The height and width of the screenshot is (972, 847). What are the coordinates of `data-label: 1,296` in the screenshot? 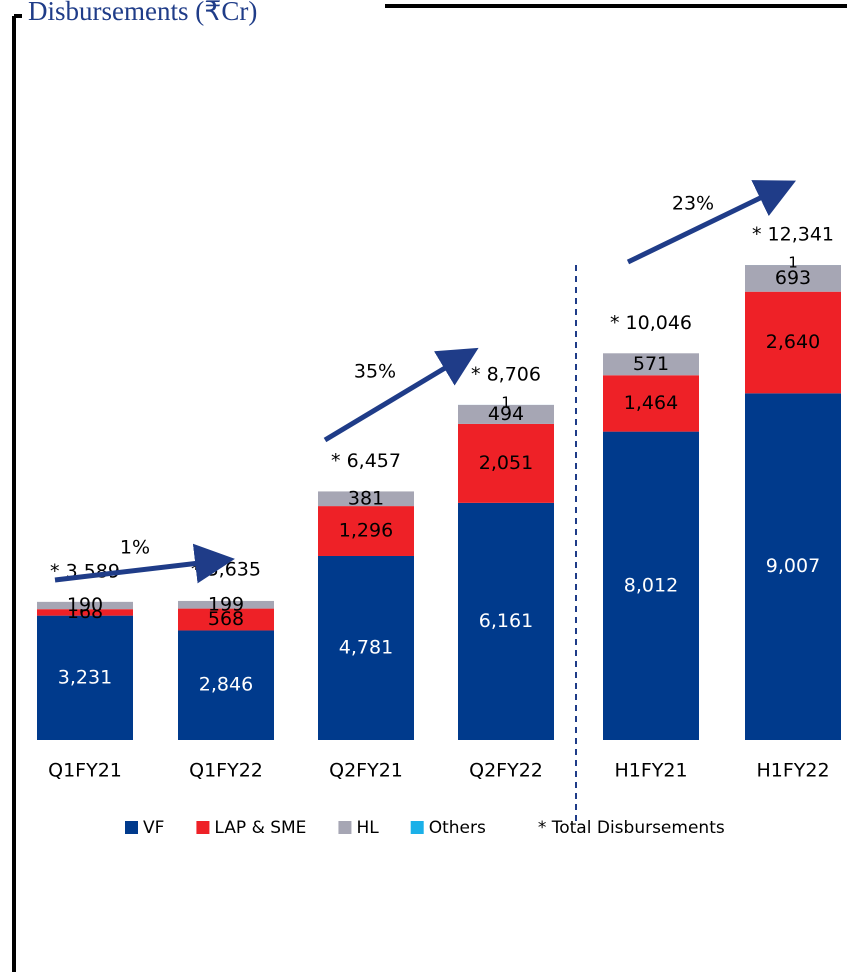 It's located at (366, 531).